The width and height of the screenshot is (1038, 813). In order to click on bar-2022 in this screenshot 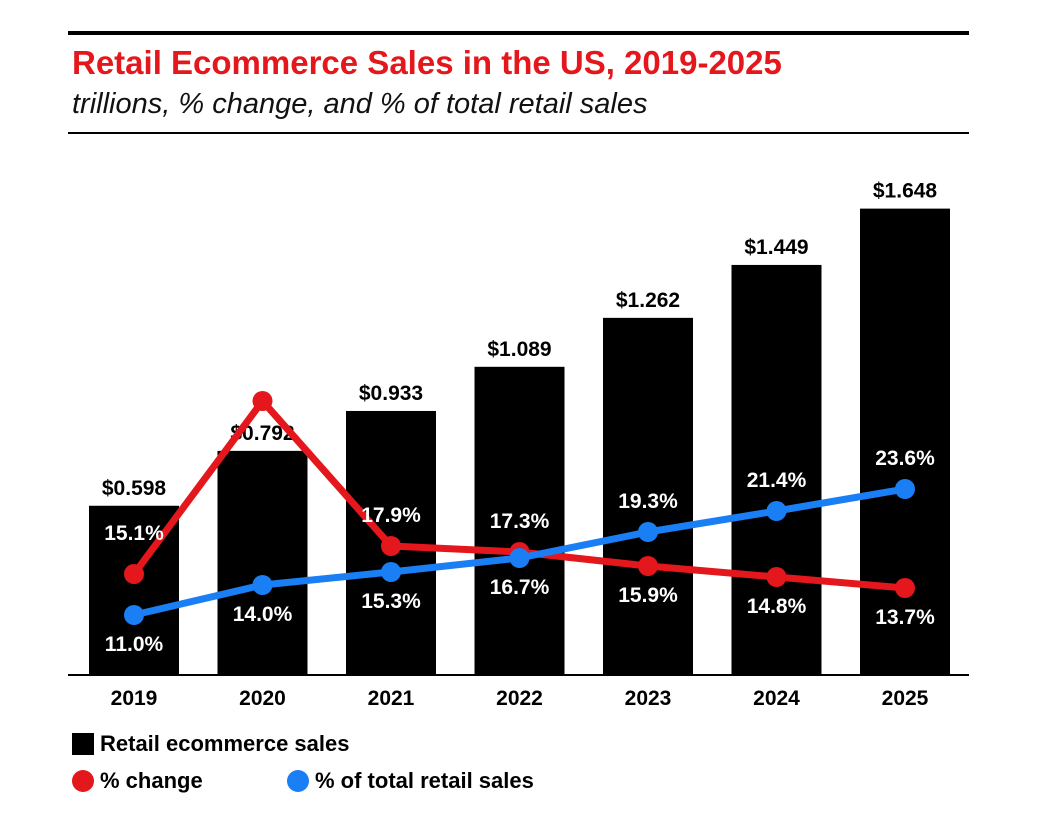, I will do `click(519, 520)`.